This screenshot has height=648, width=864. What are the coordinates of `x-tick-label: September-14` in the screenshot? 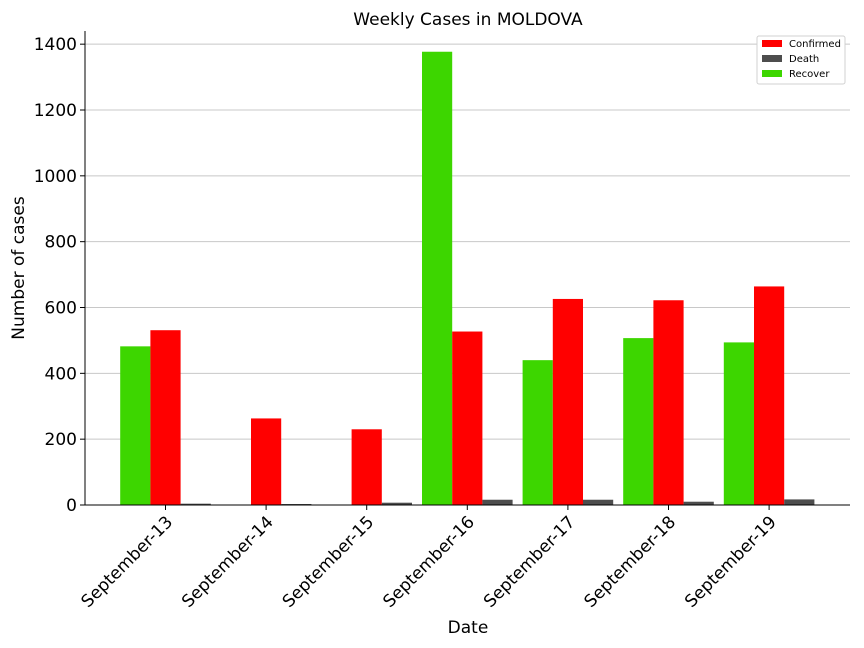 It's located at (227, 561).